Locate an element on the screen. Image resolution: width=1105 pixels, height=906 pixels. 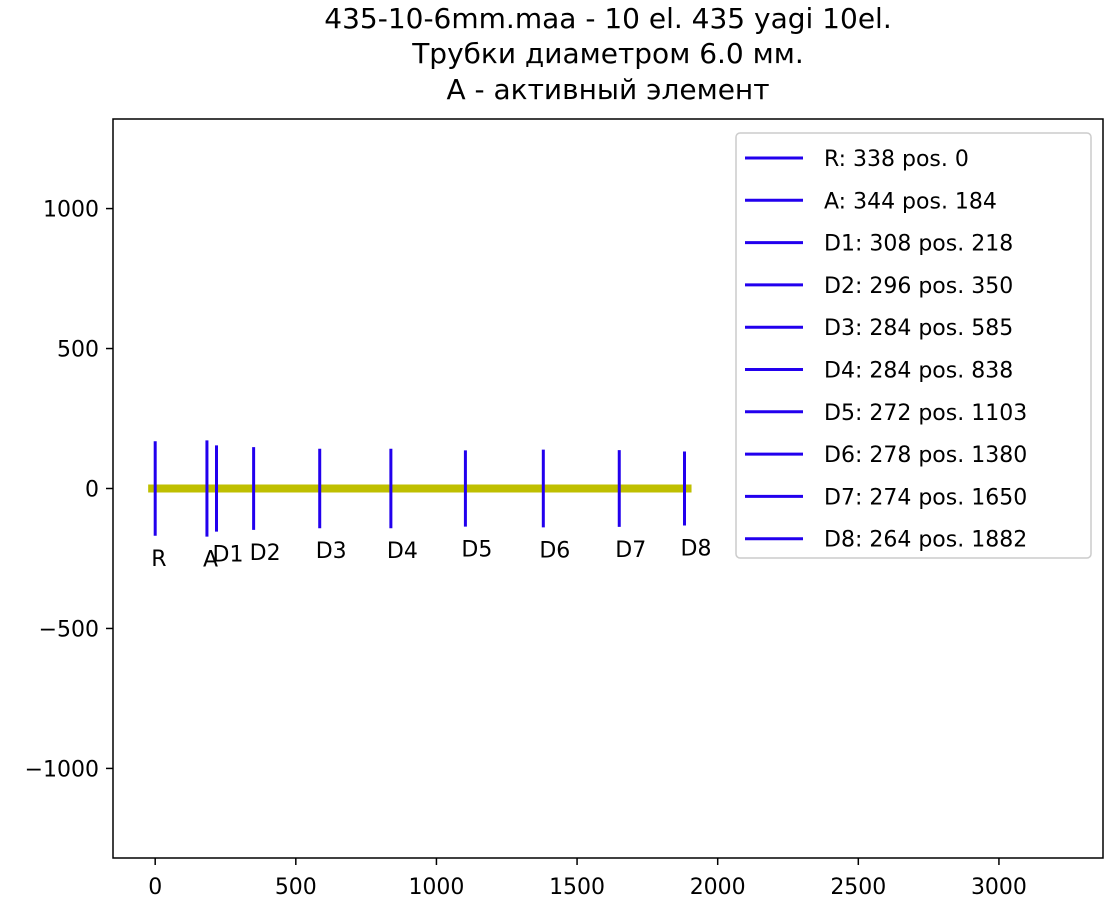
legend-entry: D7: 274 pos. 1650 is located at coordinates (925, 497).